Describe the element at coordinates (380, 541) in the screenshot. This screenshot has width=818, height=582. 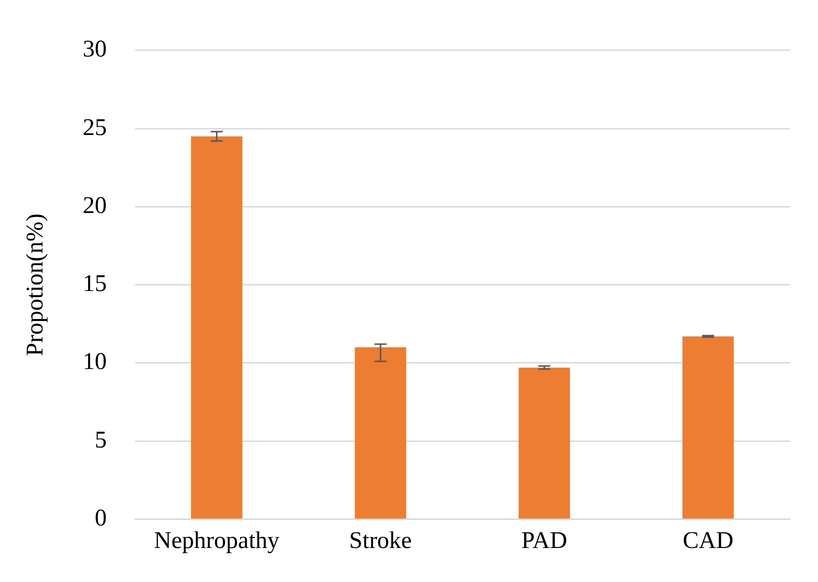
I see `x-tick-label: Stroke` at that location.